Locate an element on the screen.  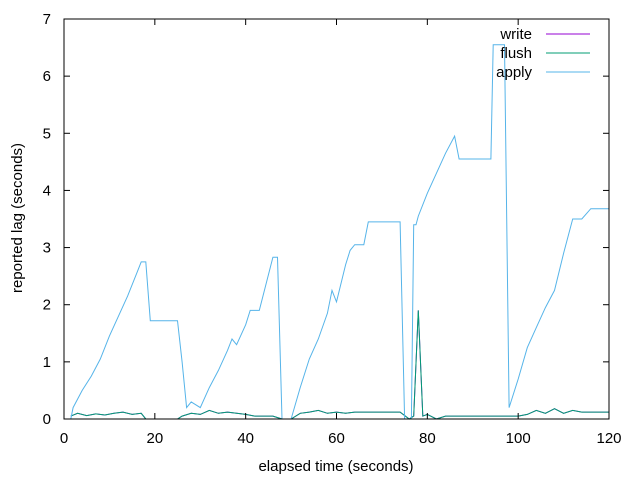
legend-label-write: write is located at coordinates (515, 34).